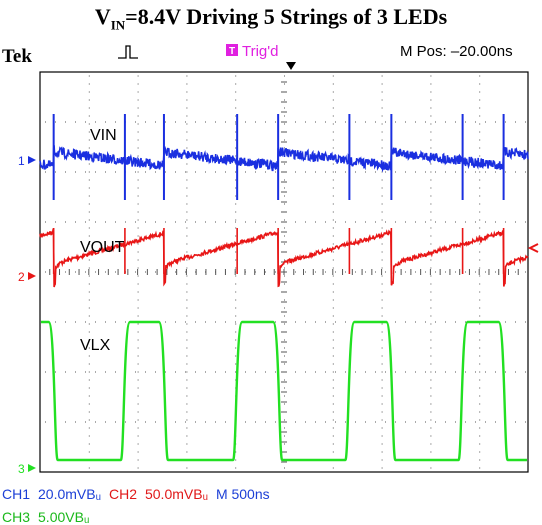  What do you see at coordinates (291, 66) in the screenshot?
I see `trigger-position-icon` at bounding box center [291, 66].